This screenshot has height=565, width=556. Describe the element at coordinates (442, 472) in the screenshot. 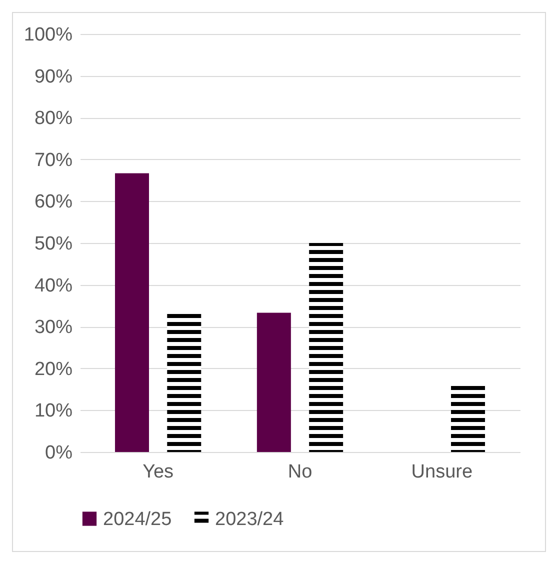

I see `x-tick-label: Unsure` at that location.